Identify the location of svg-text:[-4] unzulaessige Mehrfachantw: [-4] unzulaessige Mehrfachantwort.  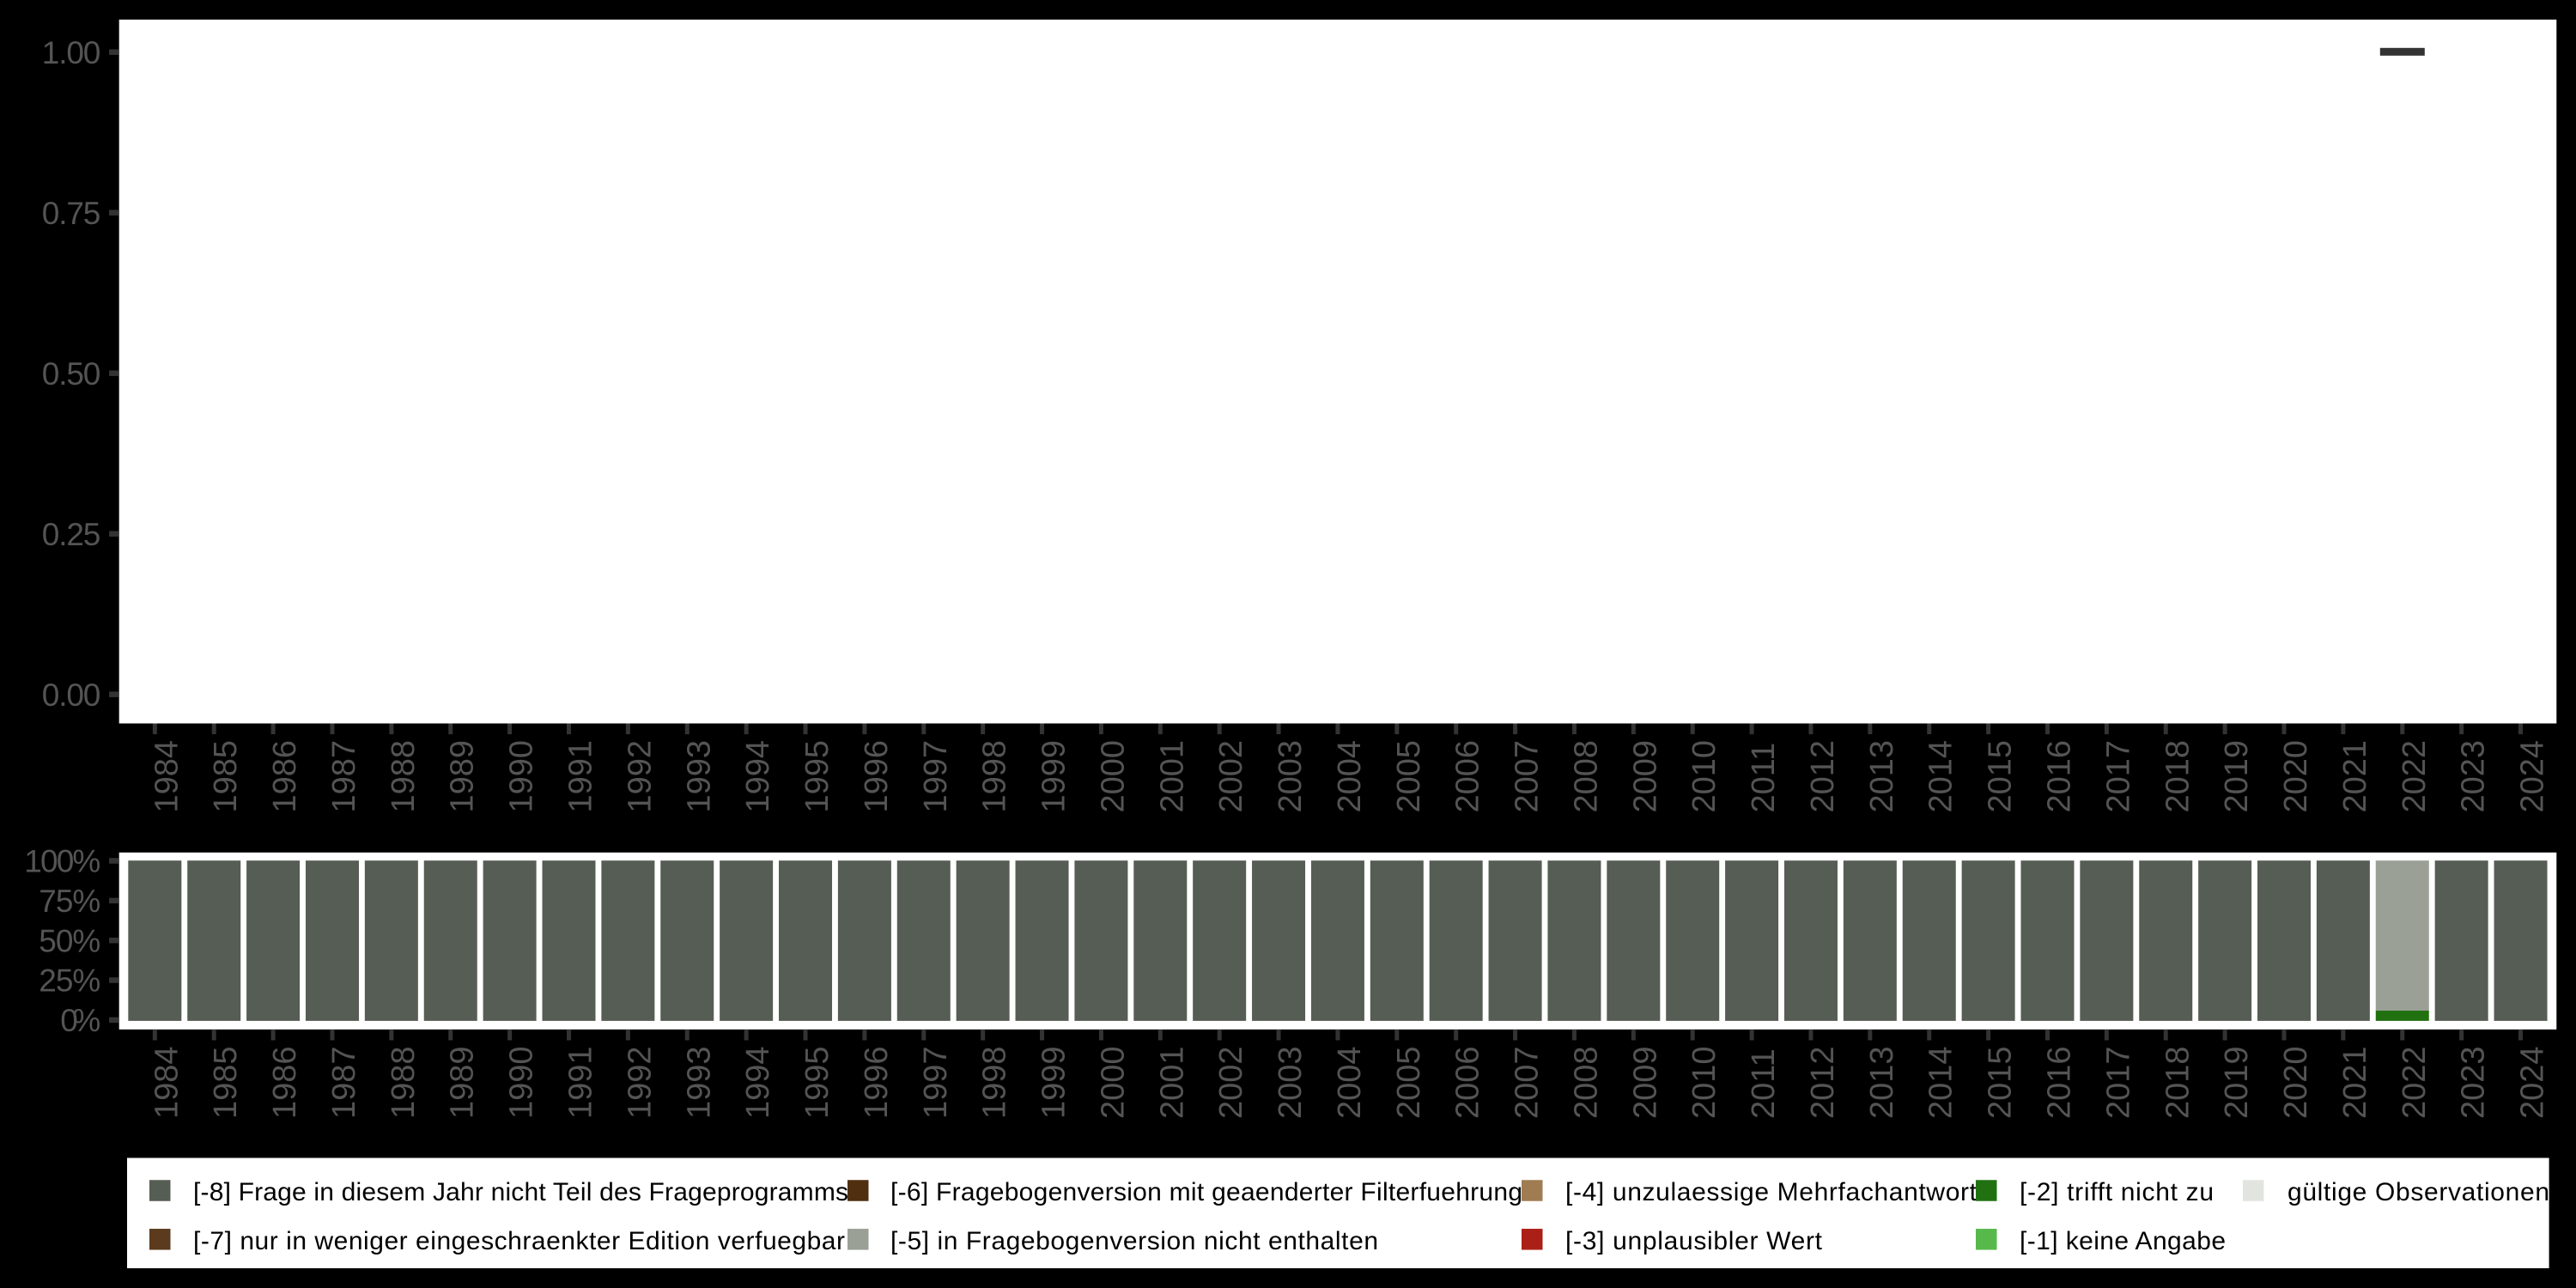
(1771, 1192).